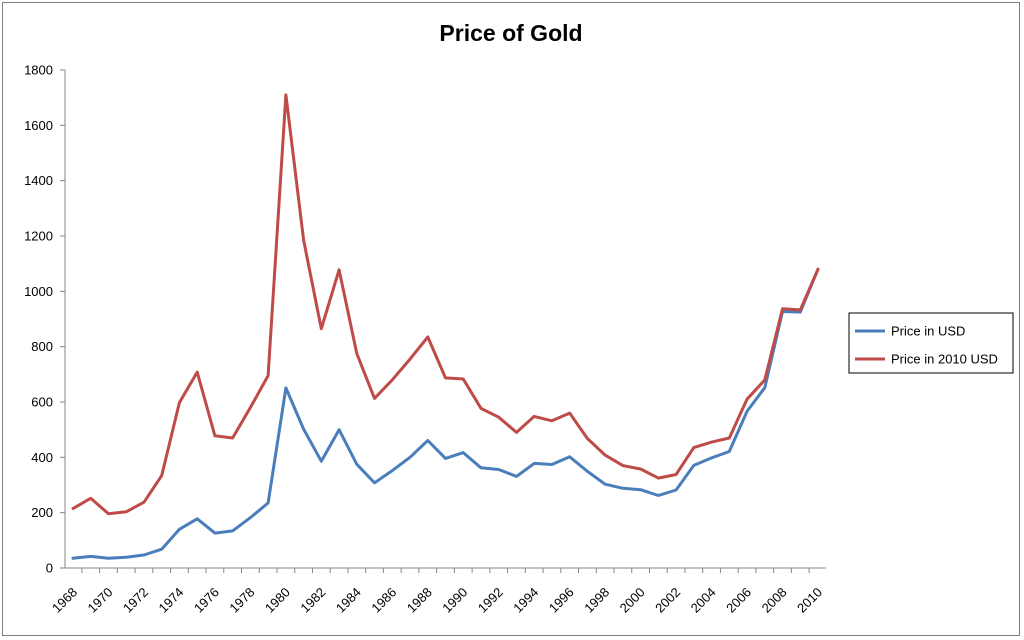 The image size is (1024, 640). What do you see at coordinates (44, 319) in the screenshot?
I see `y-axis-ticks: 0 200 400 600 800 1000 1200 1400 1600 1800` at bounding box center [44, 319].